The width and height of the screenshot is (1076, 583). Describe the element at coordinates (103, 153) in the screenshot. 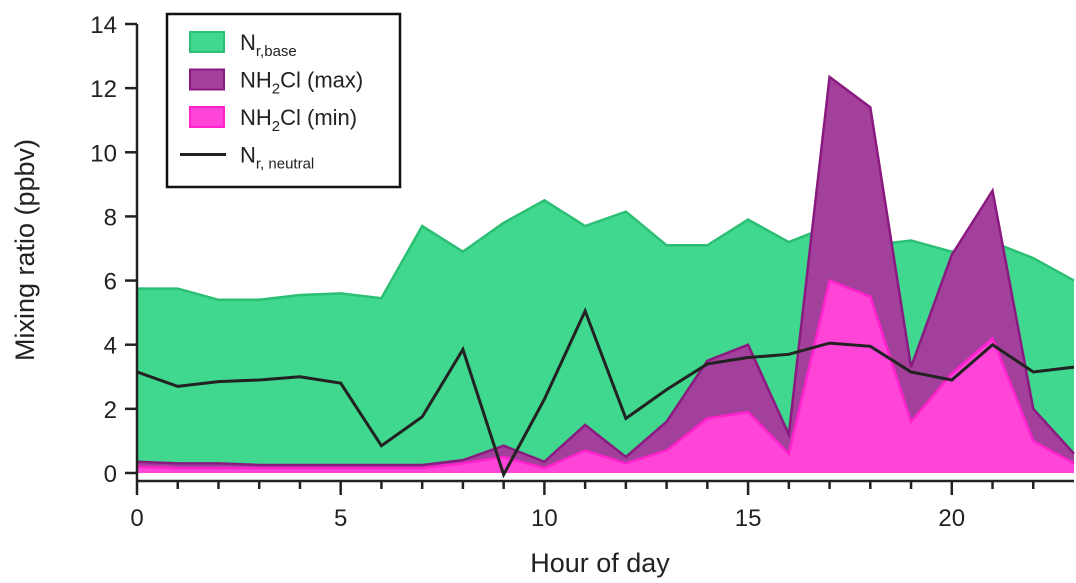

I see `y-tick-label: 10` at that location.